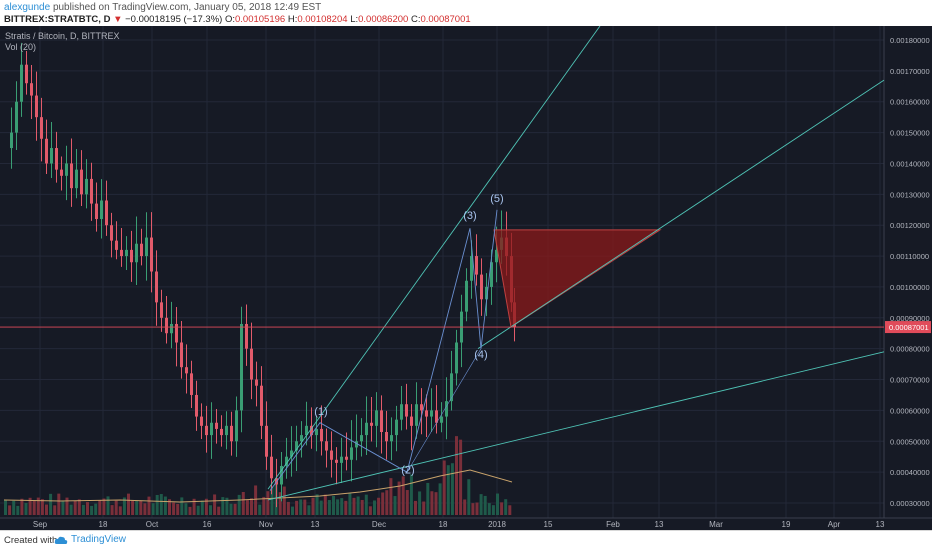 The image size is (932, 550). What do you see at coordinates (40, 524) in the screenshot?
I see `time-tick-label: Sep` at bounding box center [40, 524].